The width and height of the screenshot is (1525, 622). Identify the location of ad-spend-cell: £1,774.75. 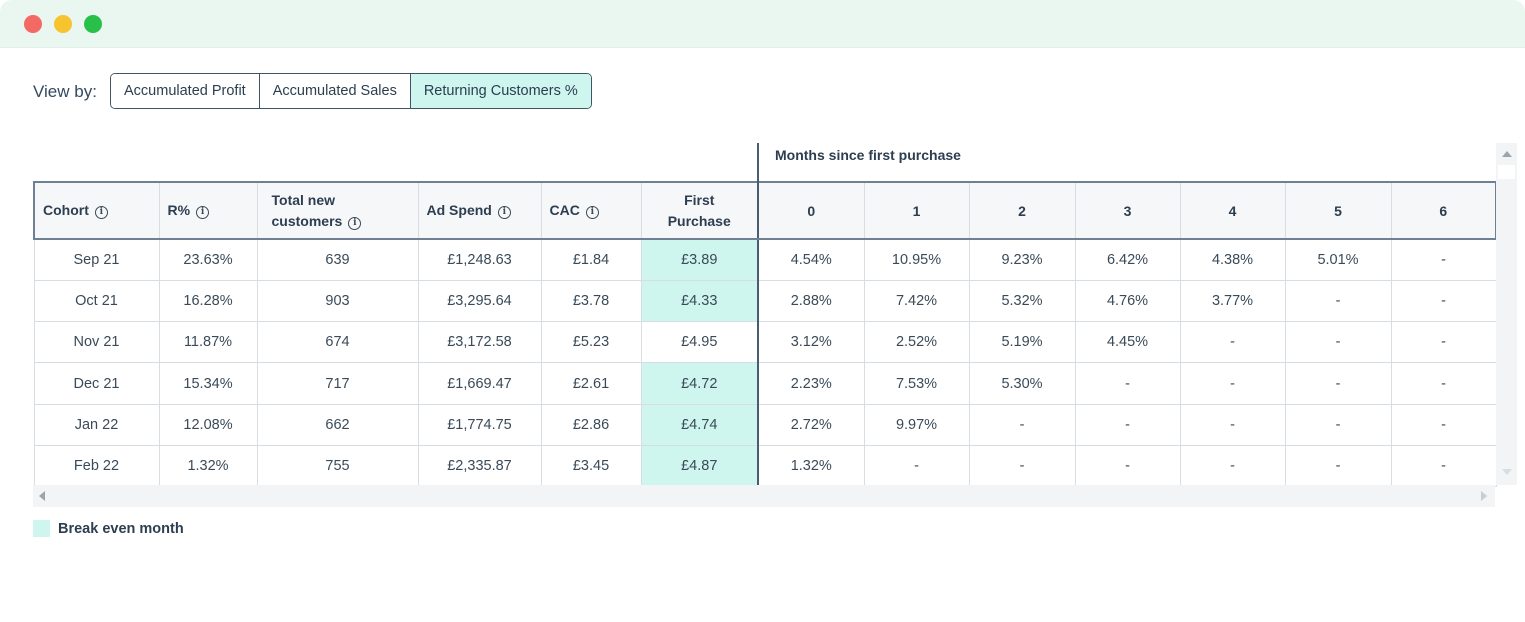
(479, 424).